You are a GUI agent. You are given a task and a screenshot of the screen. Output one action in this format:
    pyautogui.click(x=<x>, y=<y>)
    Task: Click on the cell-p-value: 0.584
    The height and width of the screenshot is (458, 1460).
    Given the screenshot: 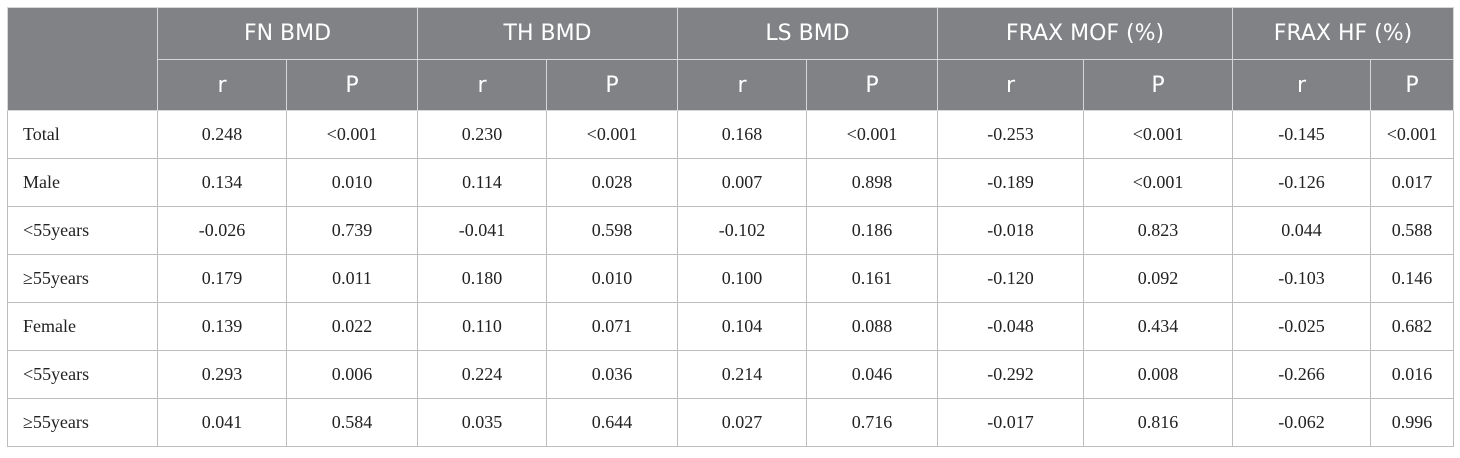 What is the action you would take?
    pyautogui.click(x=352, y=422)
    